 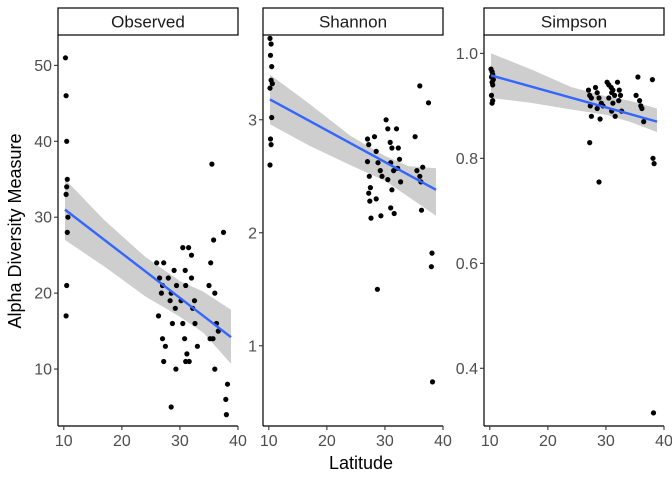 I want to click on y-axis-title: Alpha Diversity Measure, so click(x=15, y=230).